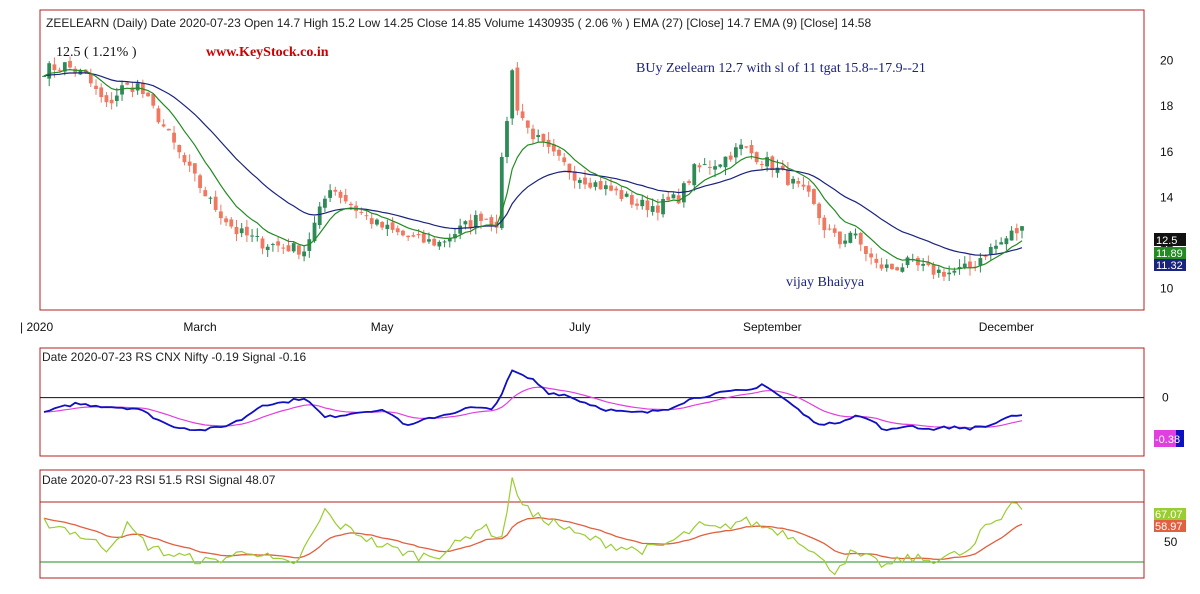 The image size is (1200, 594). What do you see at coordinates (1170, 265) in the screenshot?
I see `last-ema-slow-badge: 11.32` at bounding box center [1170, 265].